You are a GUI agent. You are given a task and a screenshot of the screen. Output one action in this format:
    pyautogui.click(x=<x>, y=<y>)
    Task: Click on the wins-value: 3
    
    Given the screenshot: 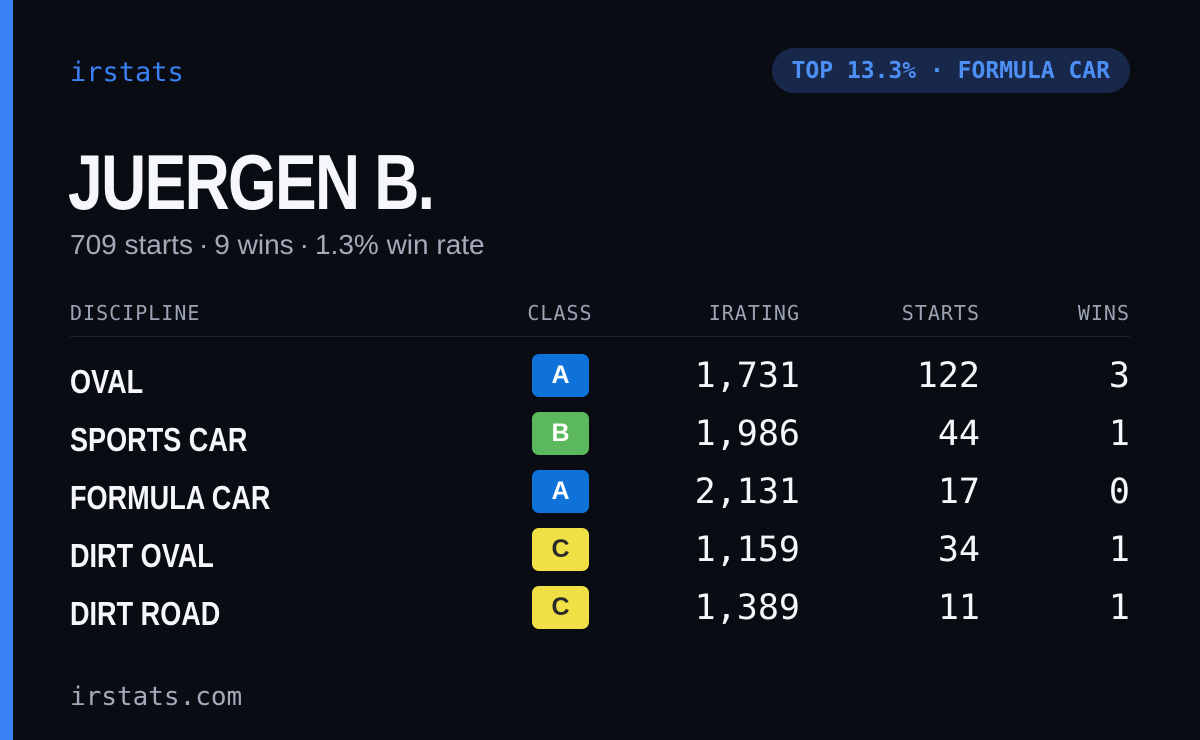 What is the action you would take?
    pyautogui.click(x=1119, y=376)
    